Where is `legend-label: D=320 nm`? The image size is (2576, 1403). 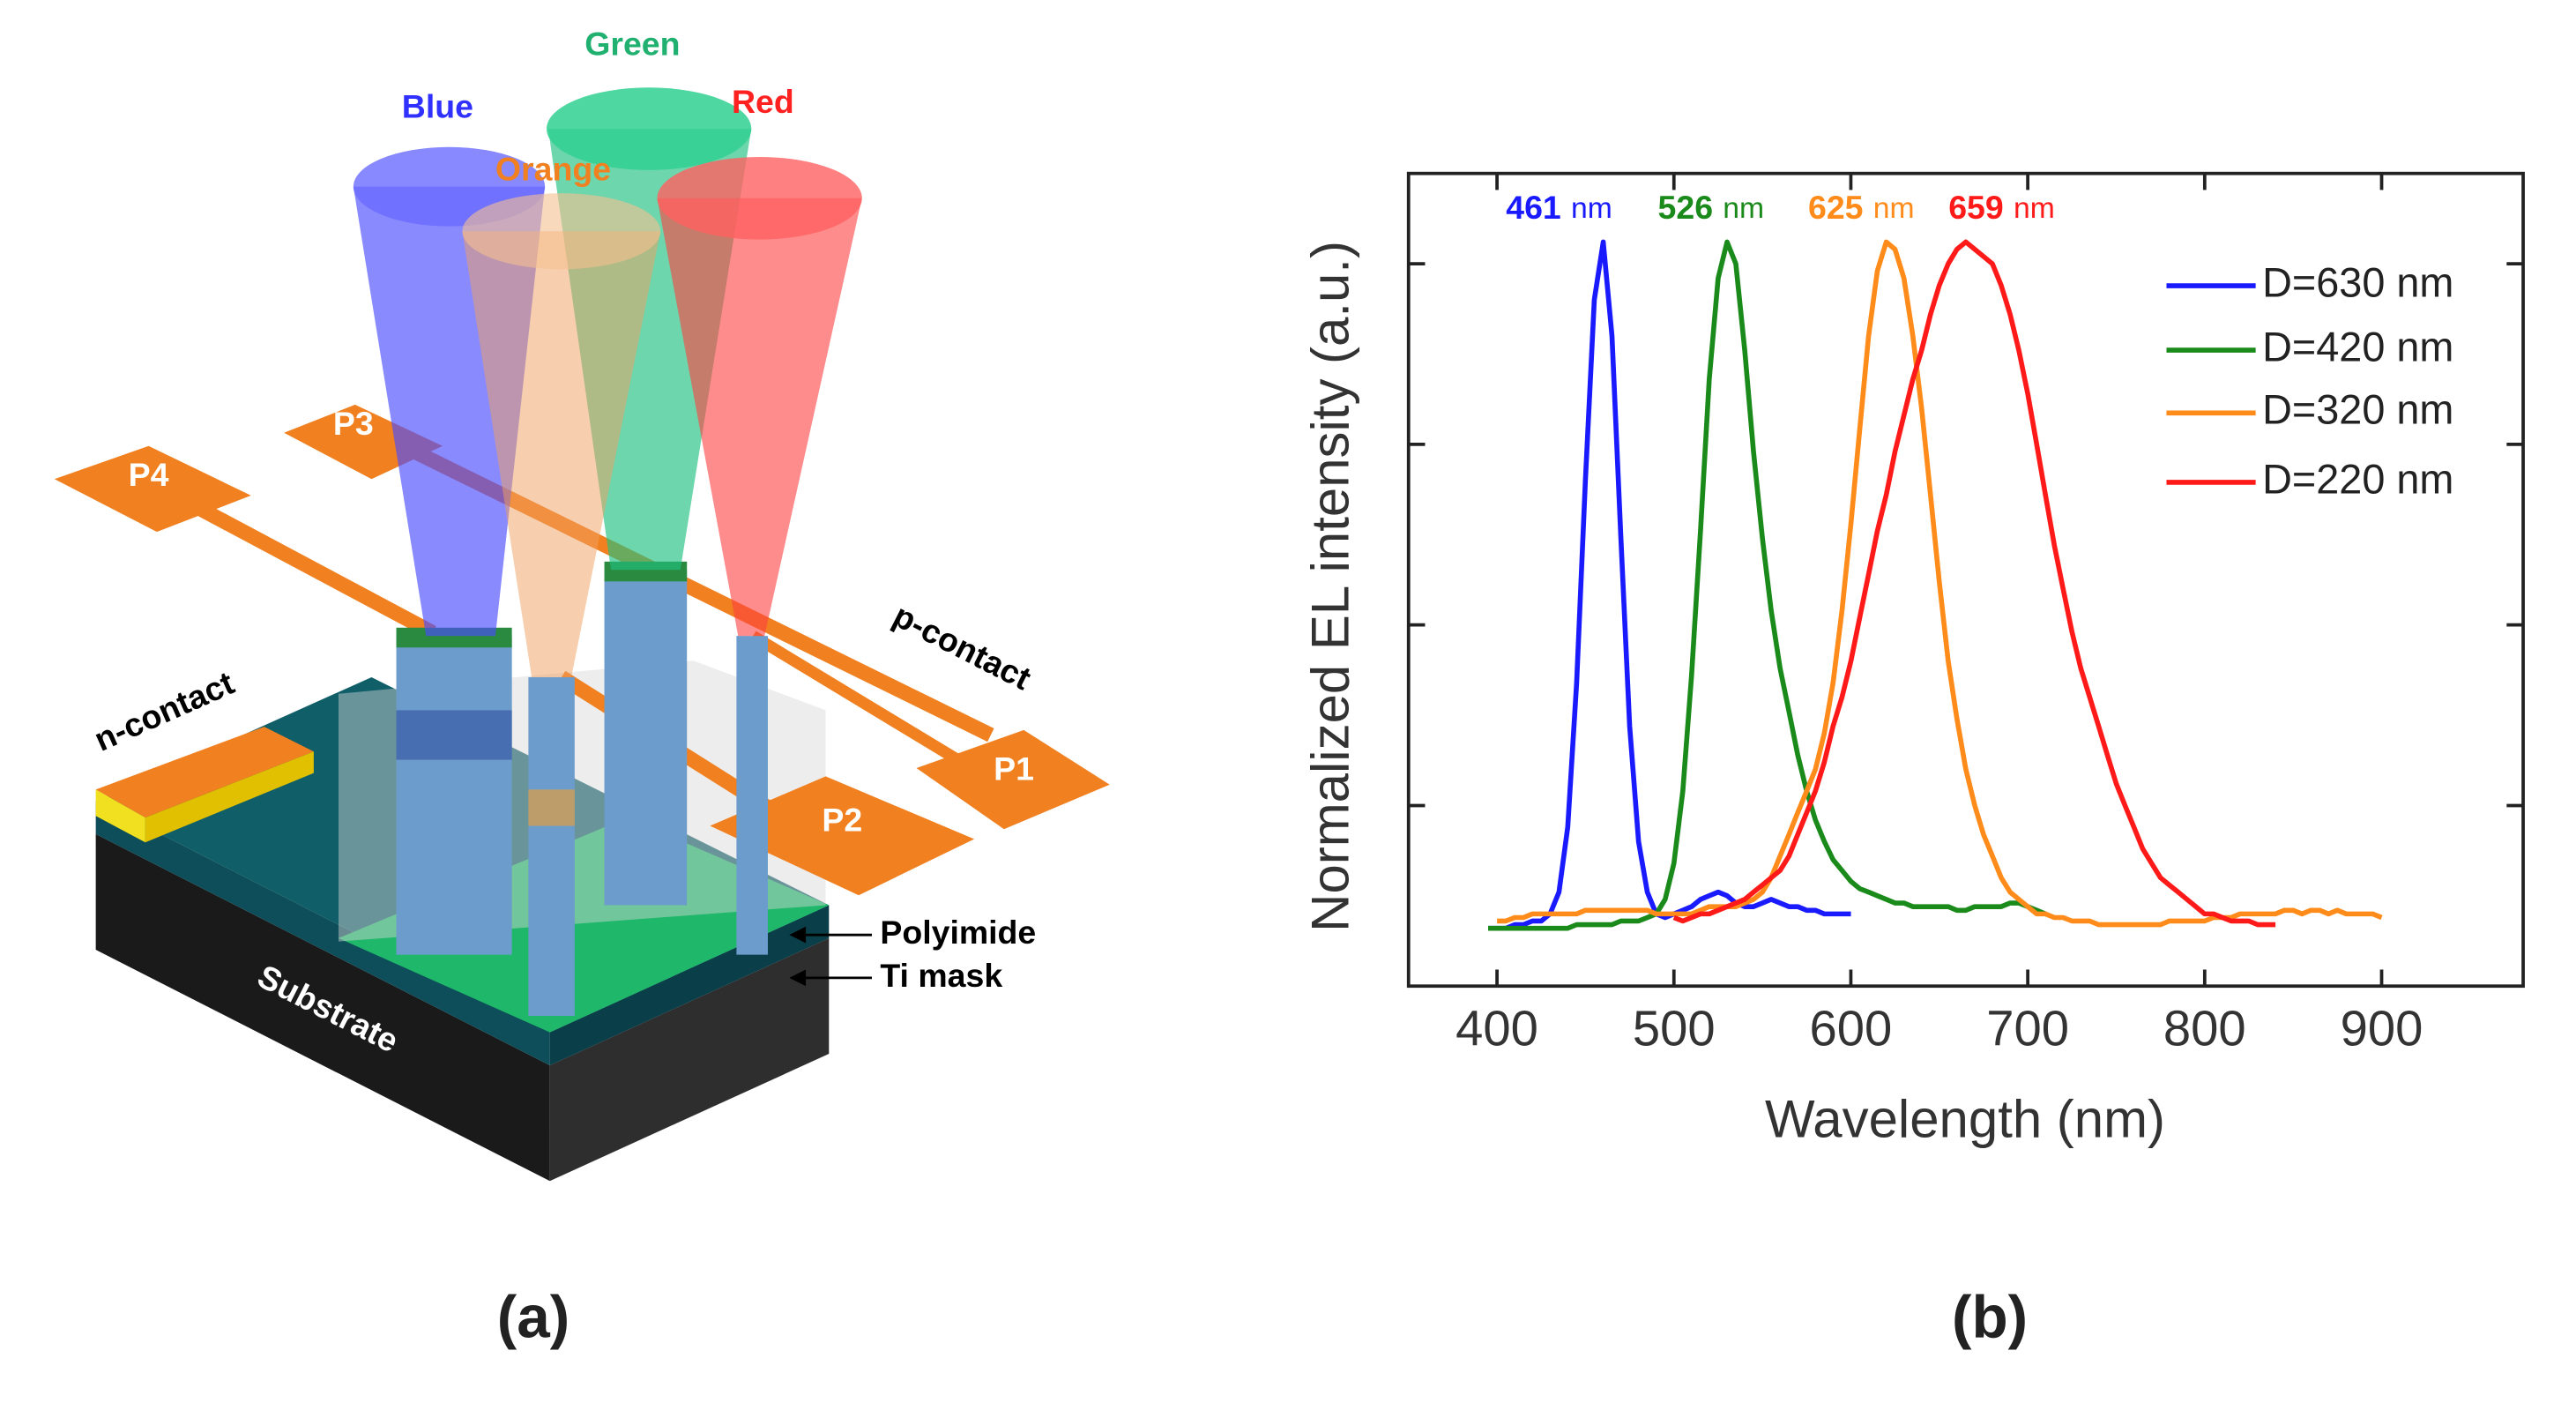 legend-label: D=320 nm is located at coordinates (2357, 410).